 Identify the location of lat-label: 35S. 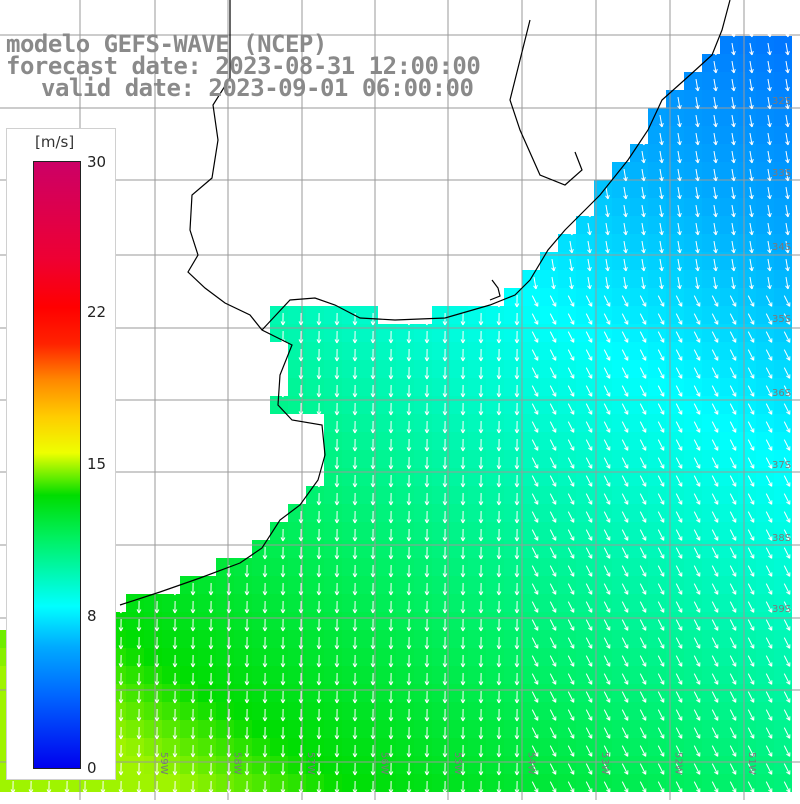
(781, 319).